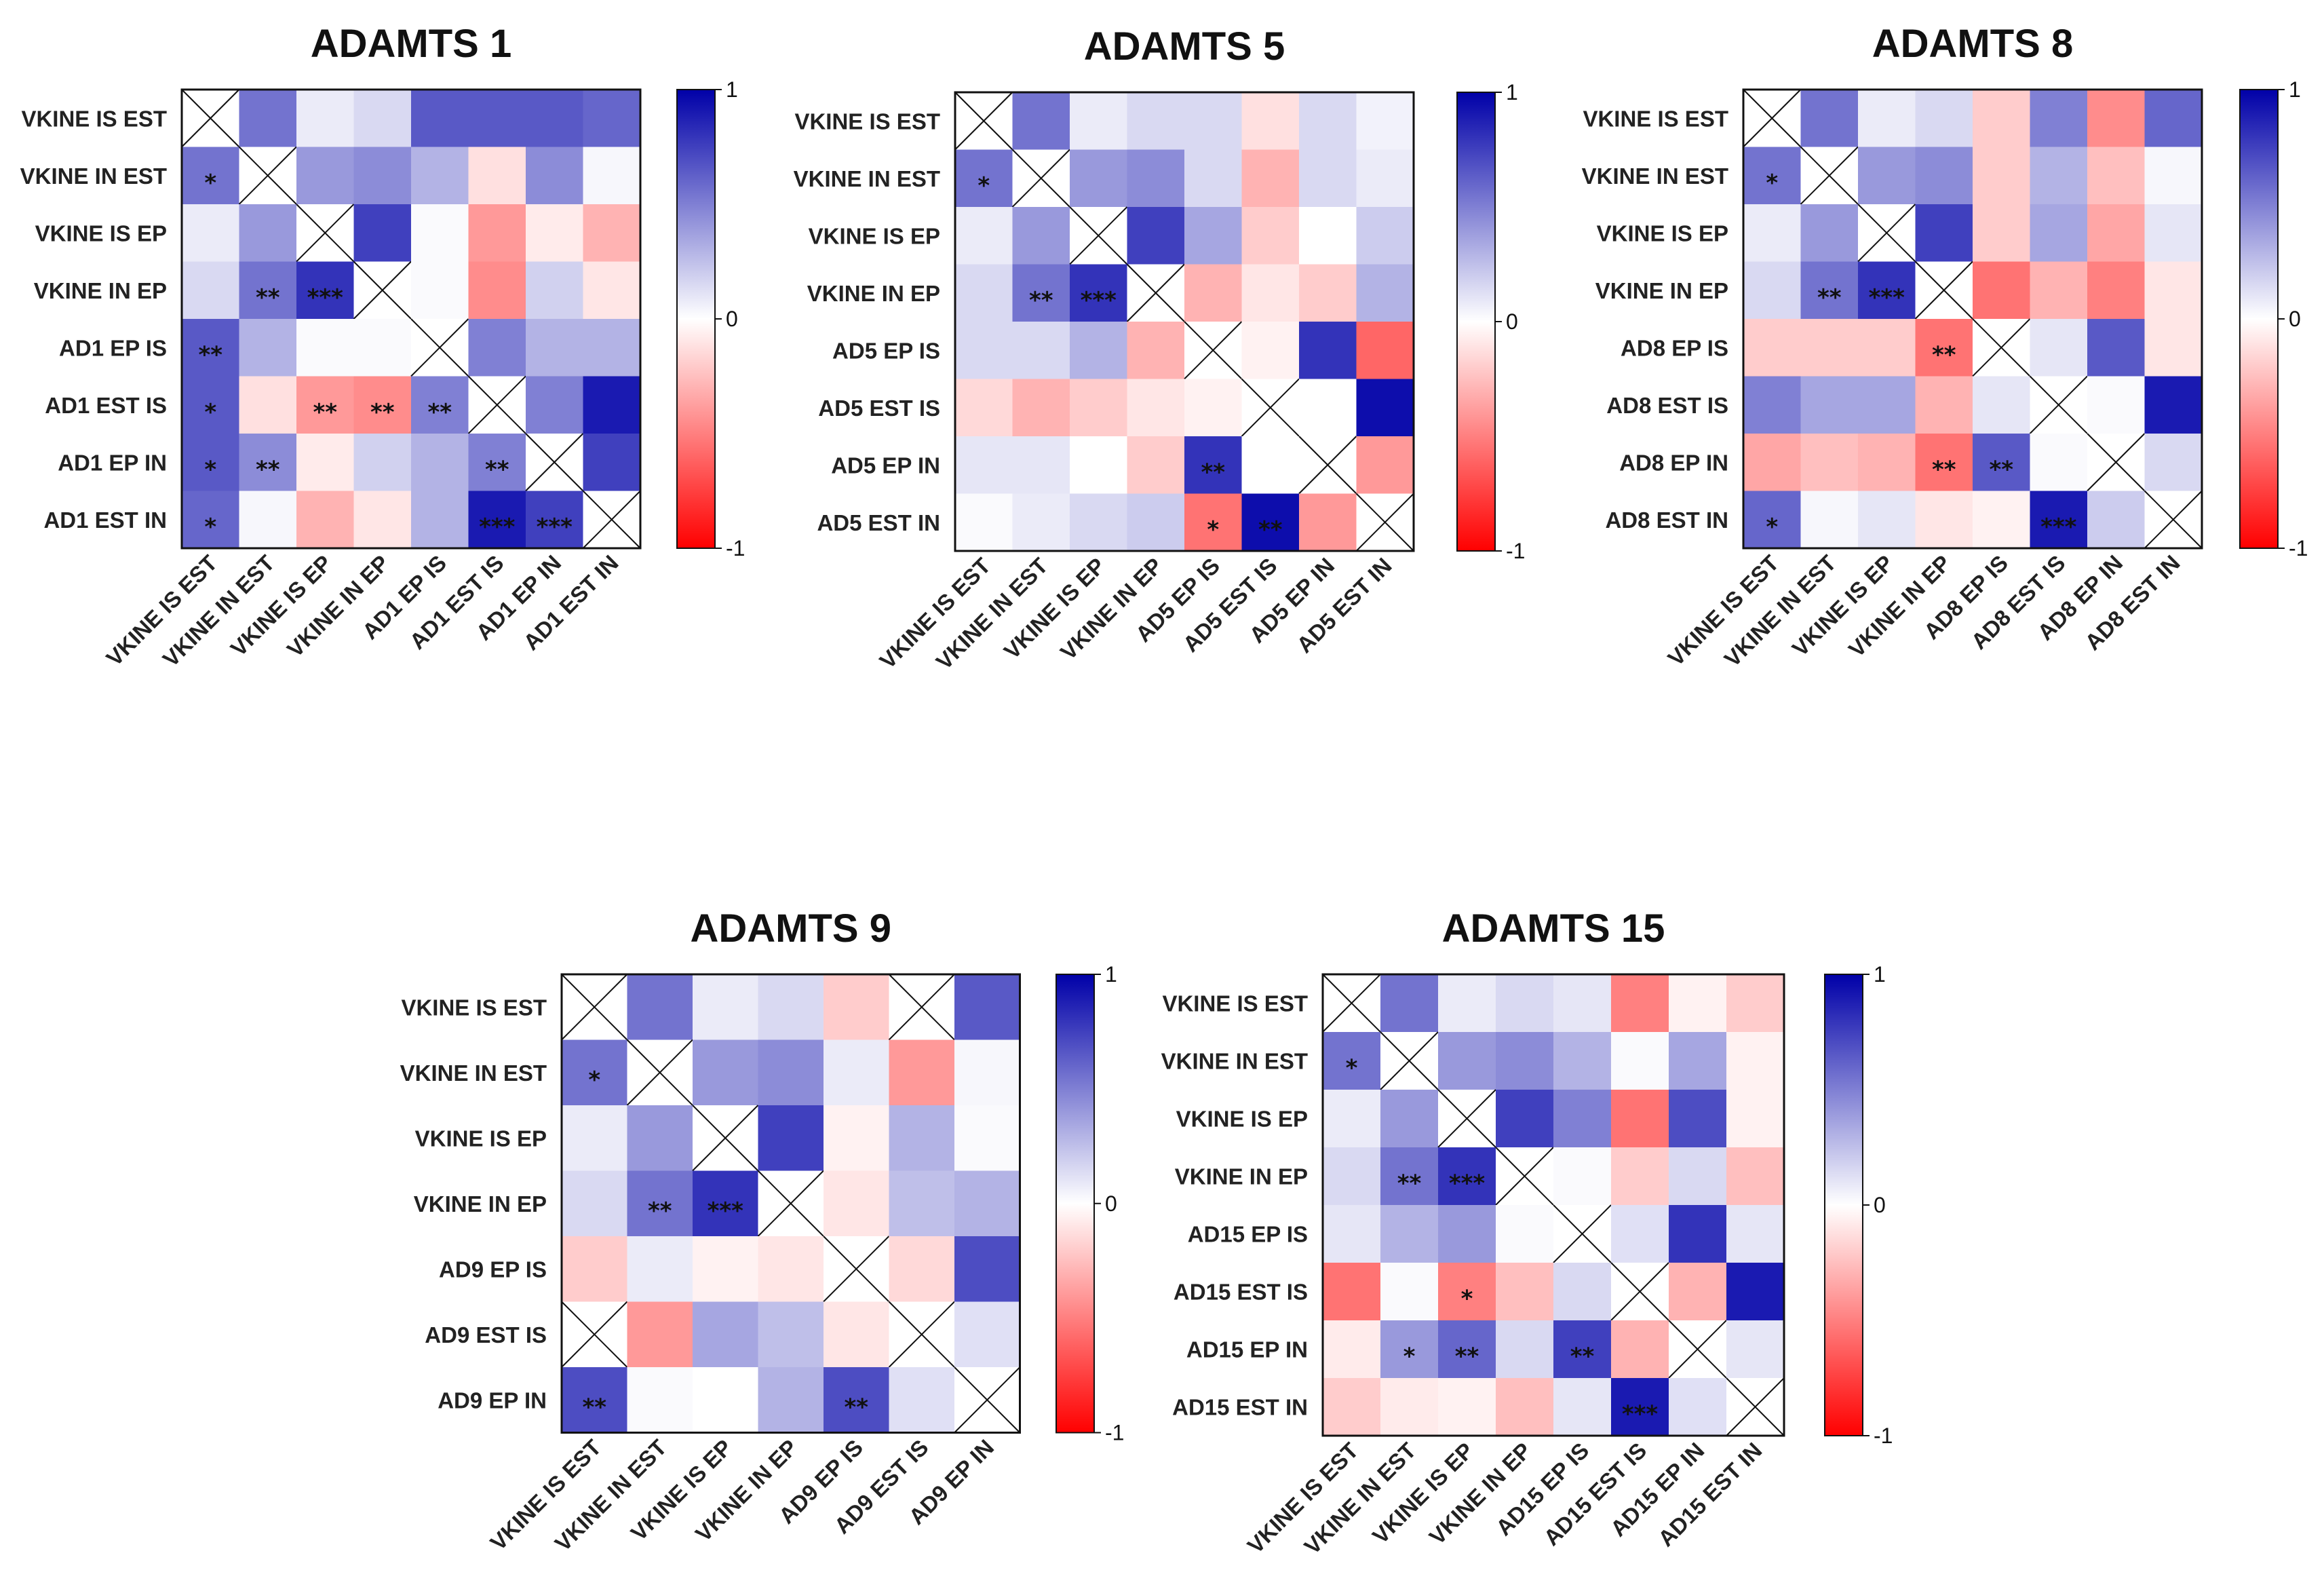 This screenshot has width=2324, height=1587. I want to click on row-label: AD8 EST IN, so click(1667, 520).